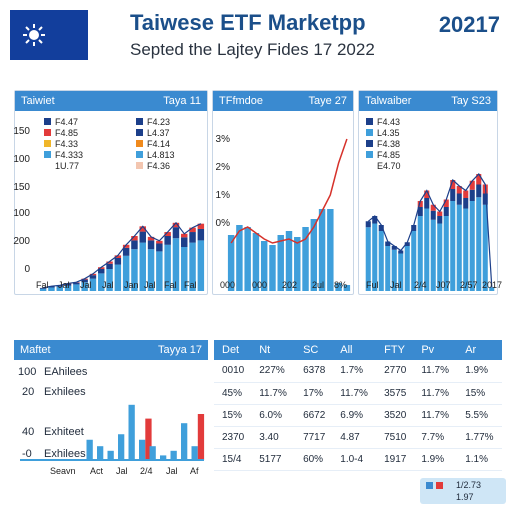  Describe the element at coordinates (435, 350) in the screenshot. I see `column-header: Pv` at that location.